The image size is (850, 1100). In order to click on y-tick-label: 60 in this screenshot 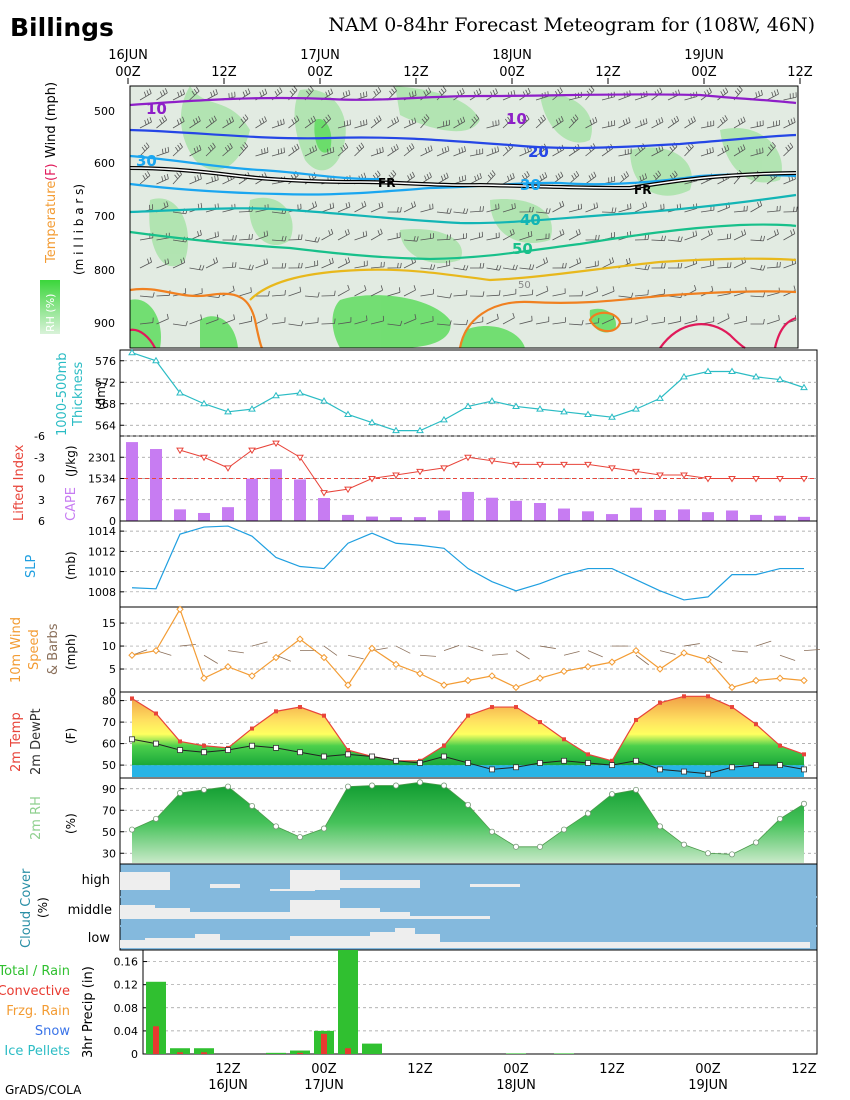, I will do `click(109, 744)`.